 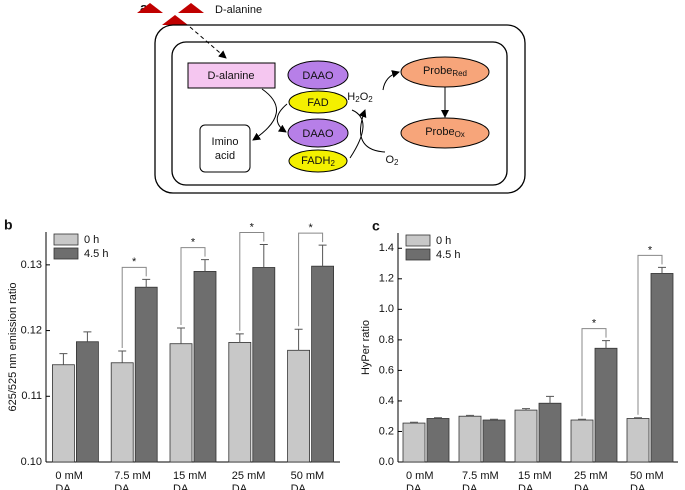 I want to click on formula: O2, so click(x=392, y=160).